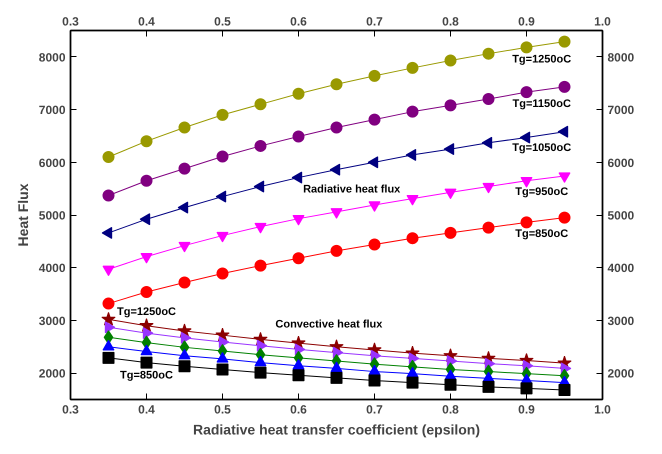  What do you see at coordinates (451, 21) in the screenshot?
I see `x-tick-label: 0.8` at bounding box center [451, 21].